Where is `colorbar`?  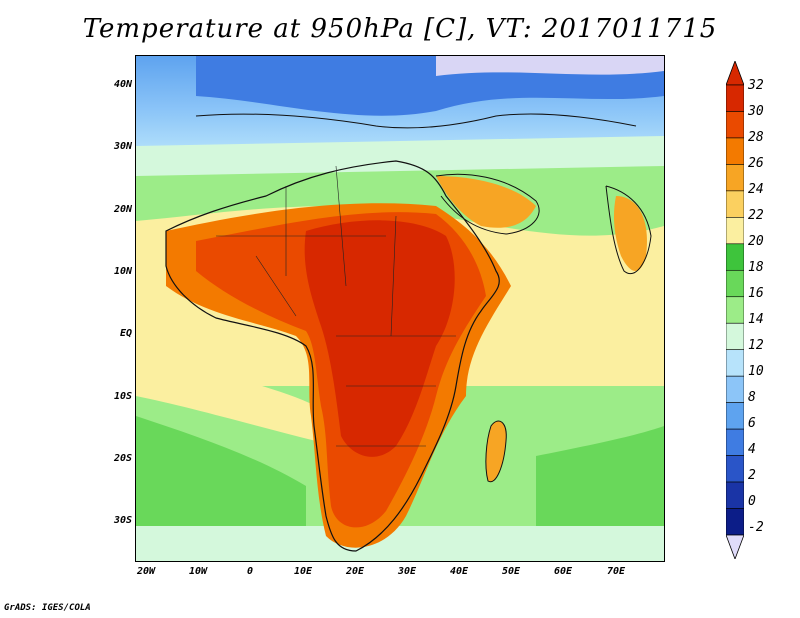 colorbar is located at coordinates (735, 310).